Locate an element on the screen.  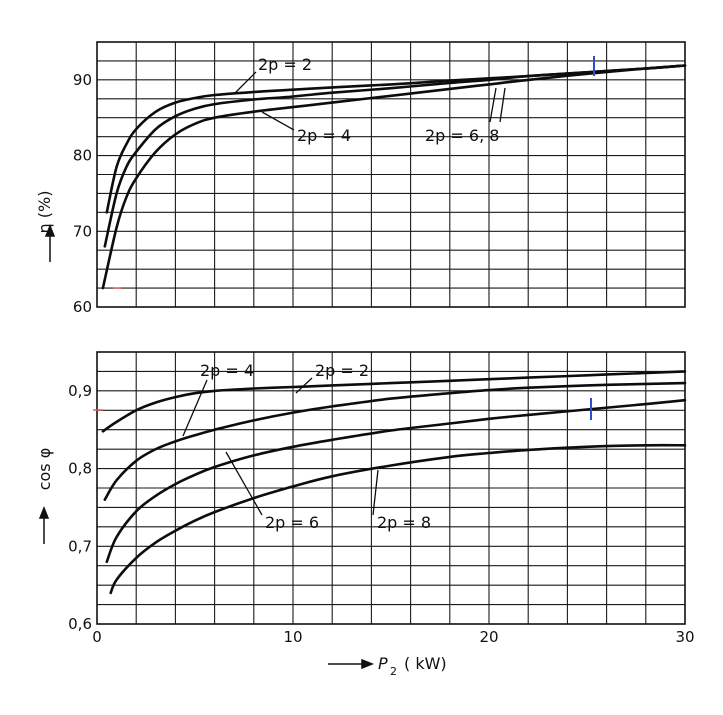
leader-top-2p68-b is located at coordinates (502, 105).